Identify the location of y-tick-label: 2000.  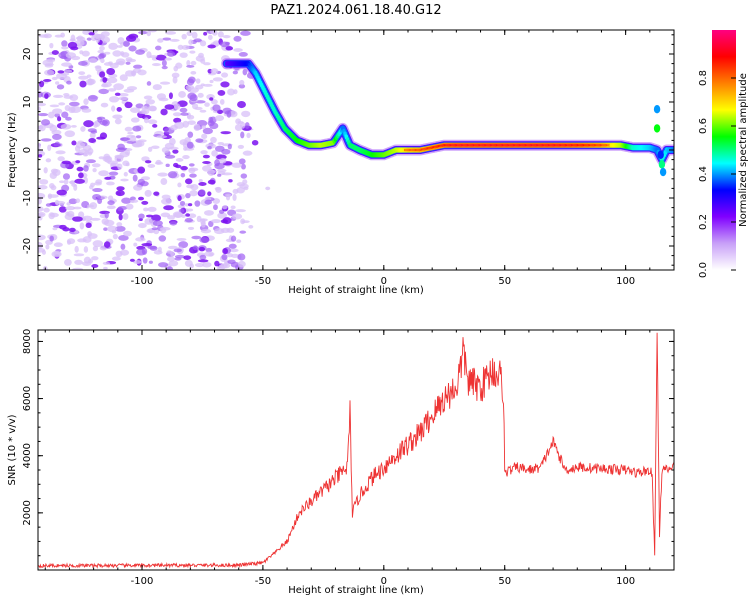
(27, 512).